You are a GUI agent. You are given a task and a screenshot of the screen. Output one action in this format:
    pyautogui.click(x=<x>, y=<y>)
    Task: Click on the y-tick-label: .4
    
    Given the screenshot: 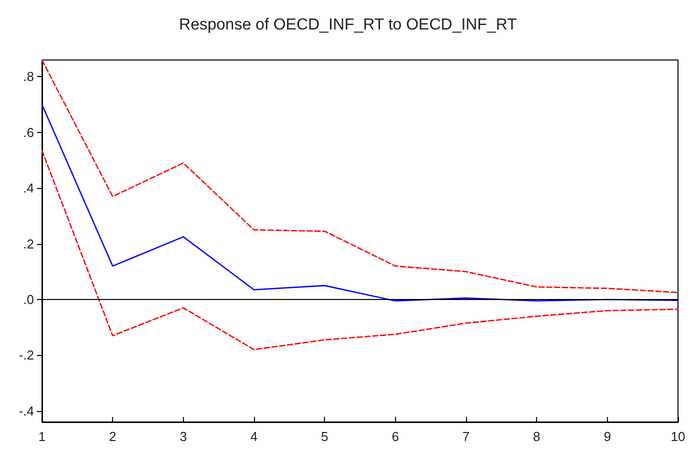 What is the action you would take?
    pyautogui.click(x=28, y=188)
    